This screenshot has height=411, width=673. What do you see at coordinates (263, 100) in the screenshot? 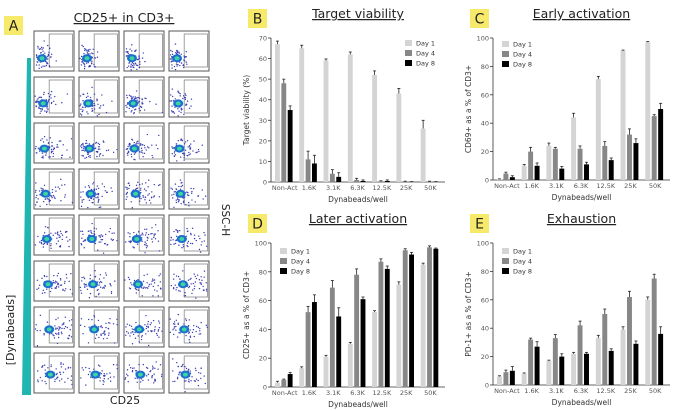
I see `y-tick-label: 40` at bounding box center [263, 100].